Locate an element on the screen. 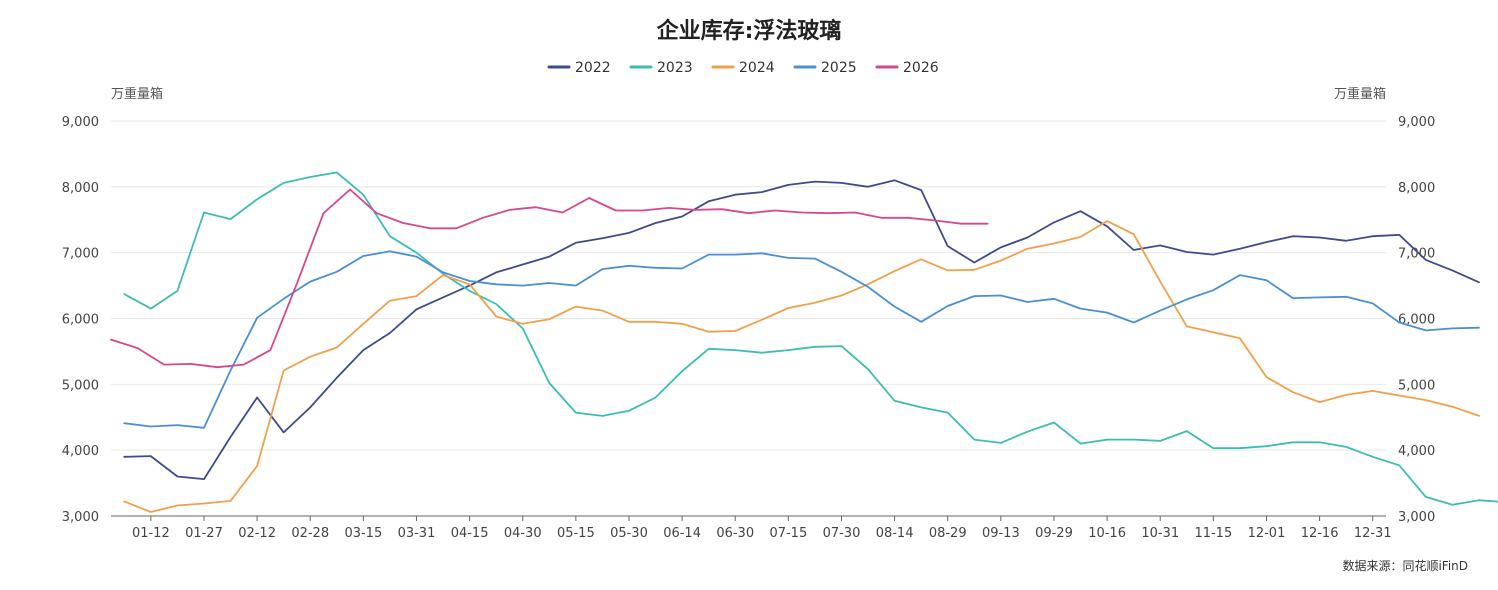 The height and width of the screenshot is (590, 1498). x-tick-02-28: 02-28 is located at coordinates (310, 533).